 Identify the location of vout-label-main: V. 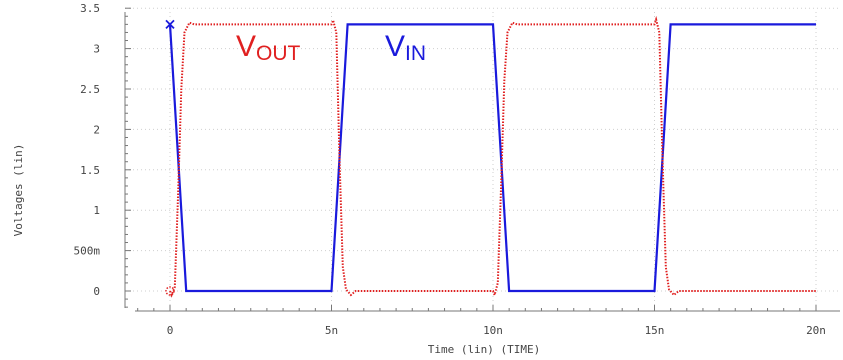
(246, 46).